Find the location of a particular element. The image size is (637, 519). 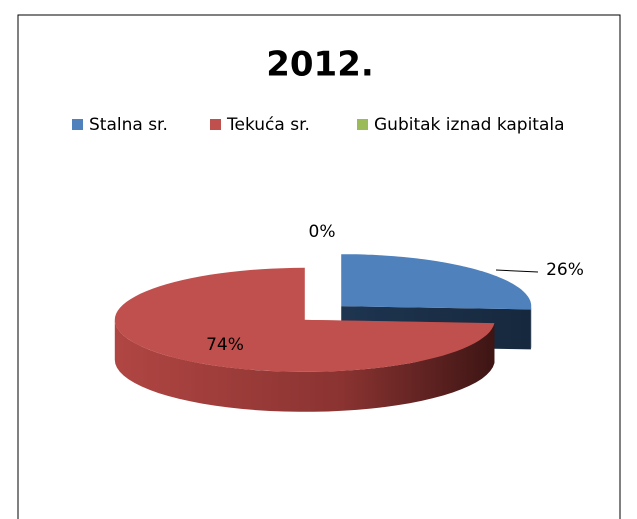

data-label: 26% is located at coordinates (565, 270).